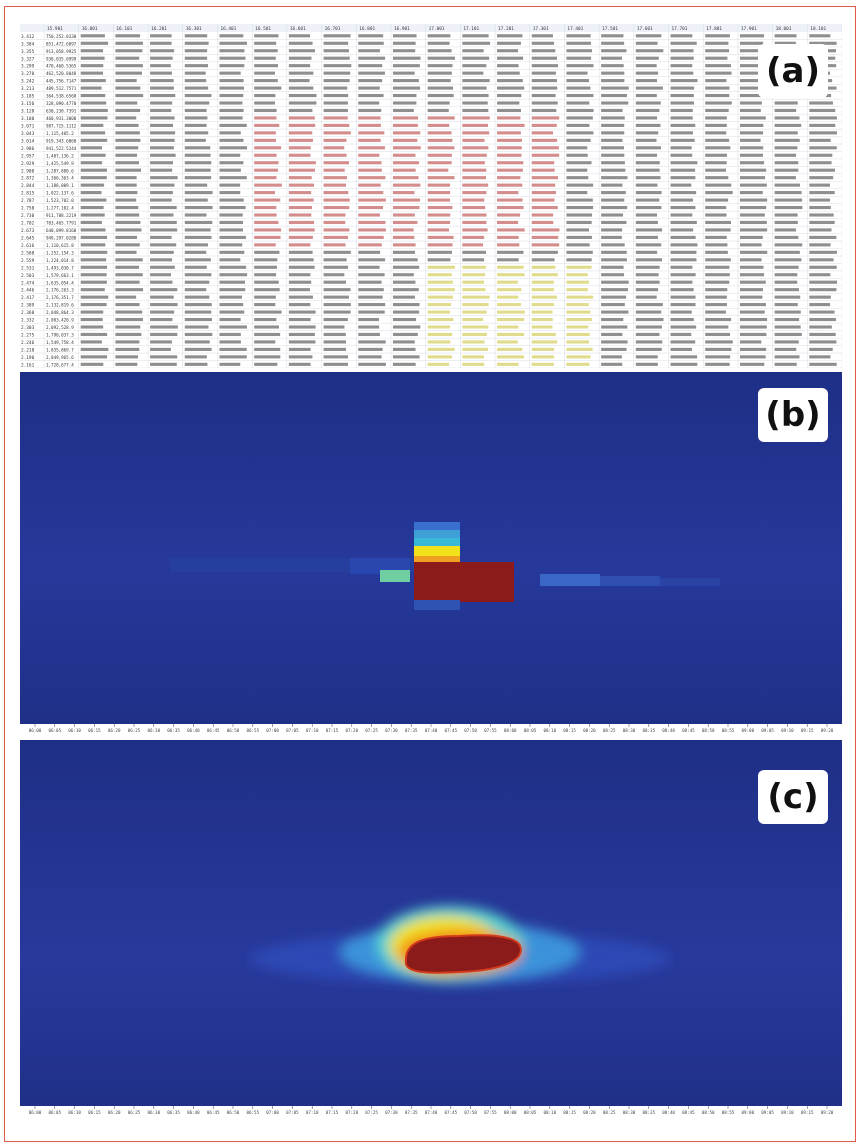 This screenshot has width=864, height=1148. Describe the element at coordinates (708, 730) in the screenshot. I see `x-tick-label: 08:50` at that location.